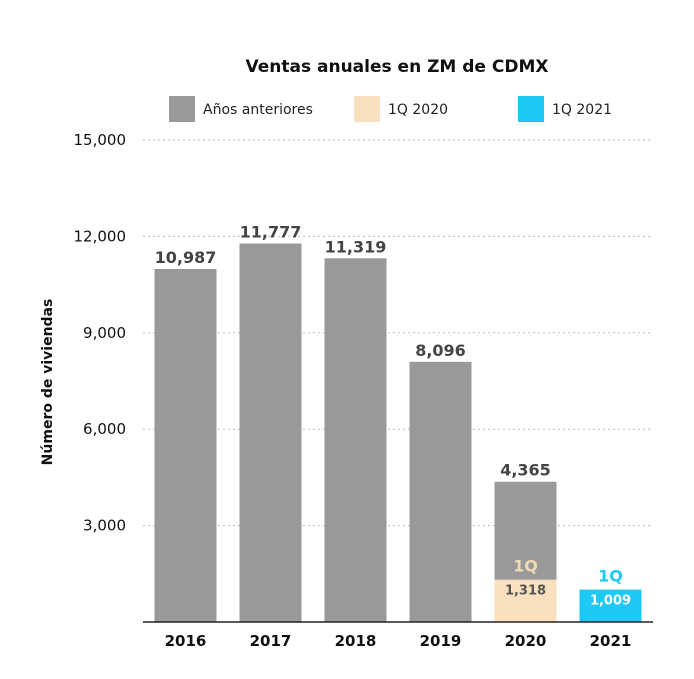  I want to click on y-tick-label: 3,000, so click(104, 526).